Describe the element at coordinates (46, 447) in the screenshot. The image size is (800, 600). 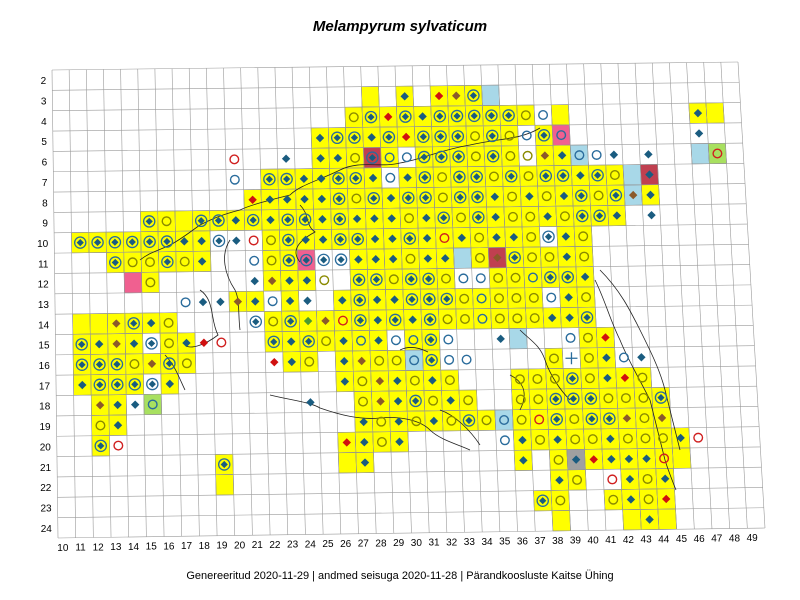
I see `row-label: 20` at that location.